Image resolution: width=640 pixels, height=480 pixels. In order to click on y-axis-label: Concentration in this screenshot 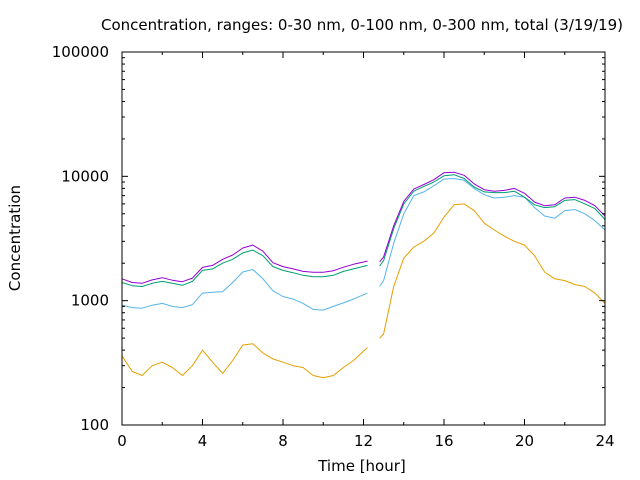, I will do `click(15, 238)`.